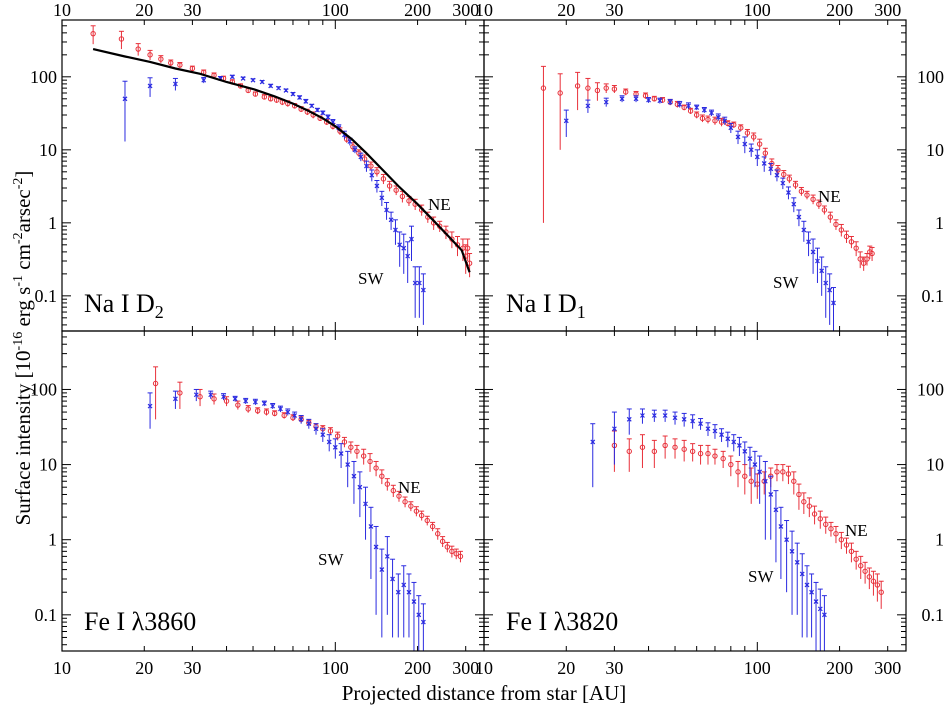  I want to click on x-tick-label: 10, so click(484, 668).